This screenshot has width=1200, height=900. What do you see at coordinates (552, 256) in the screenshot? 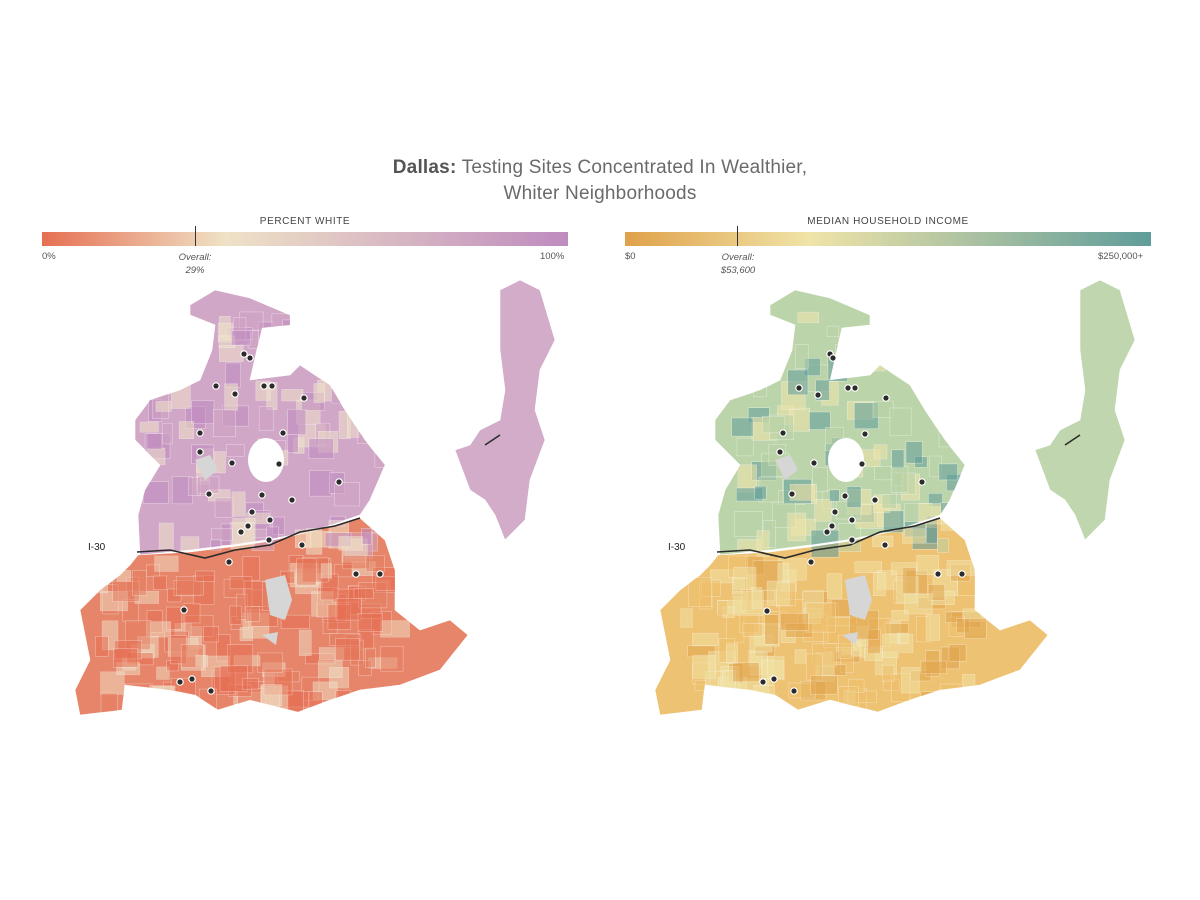
I see `legend-max-white: 100%` at bounding box center [552, 256].